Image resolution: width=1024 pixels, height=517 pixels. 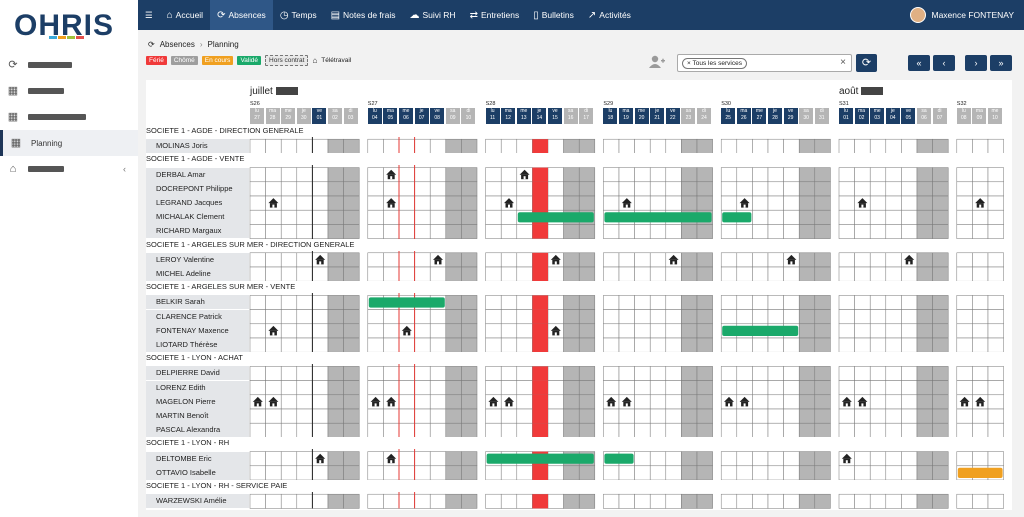 I want to click on sidebar-item-1: ⟳, so click(x=69, y=65).